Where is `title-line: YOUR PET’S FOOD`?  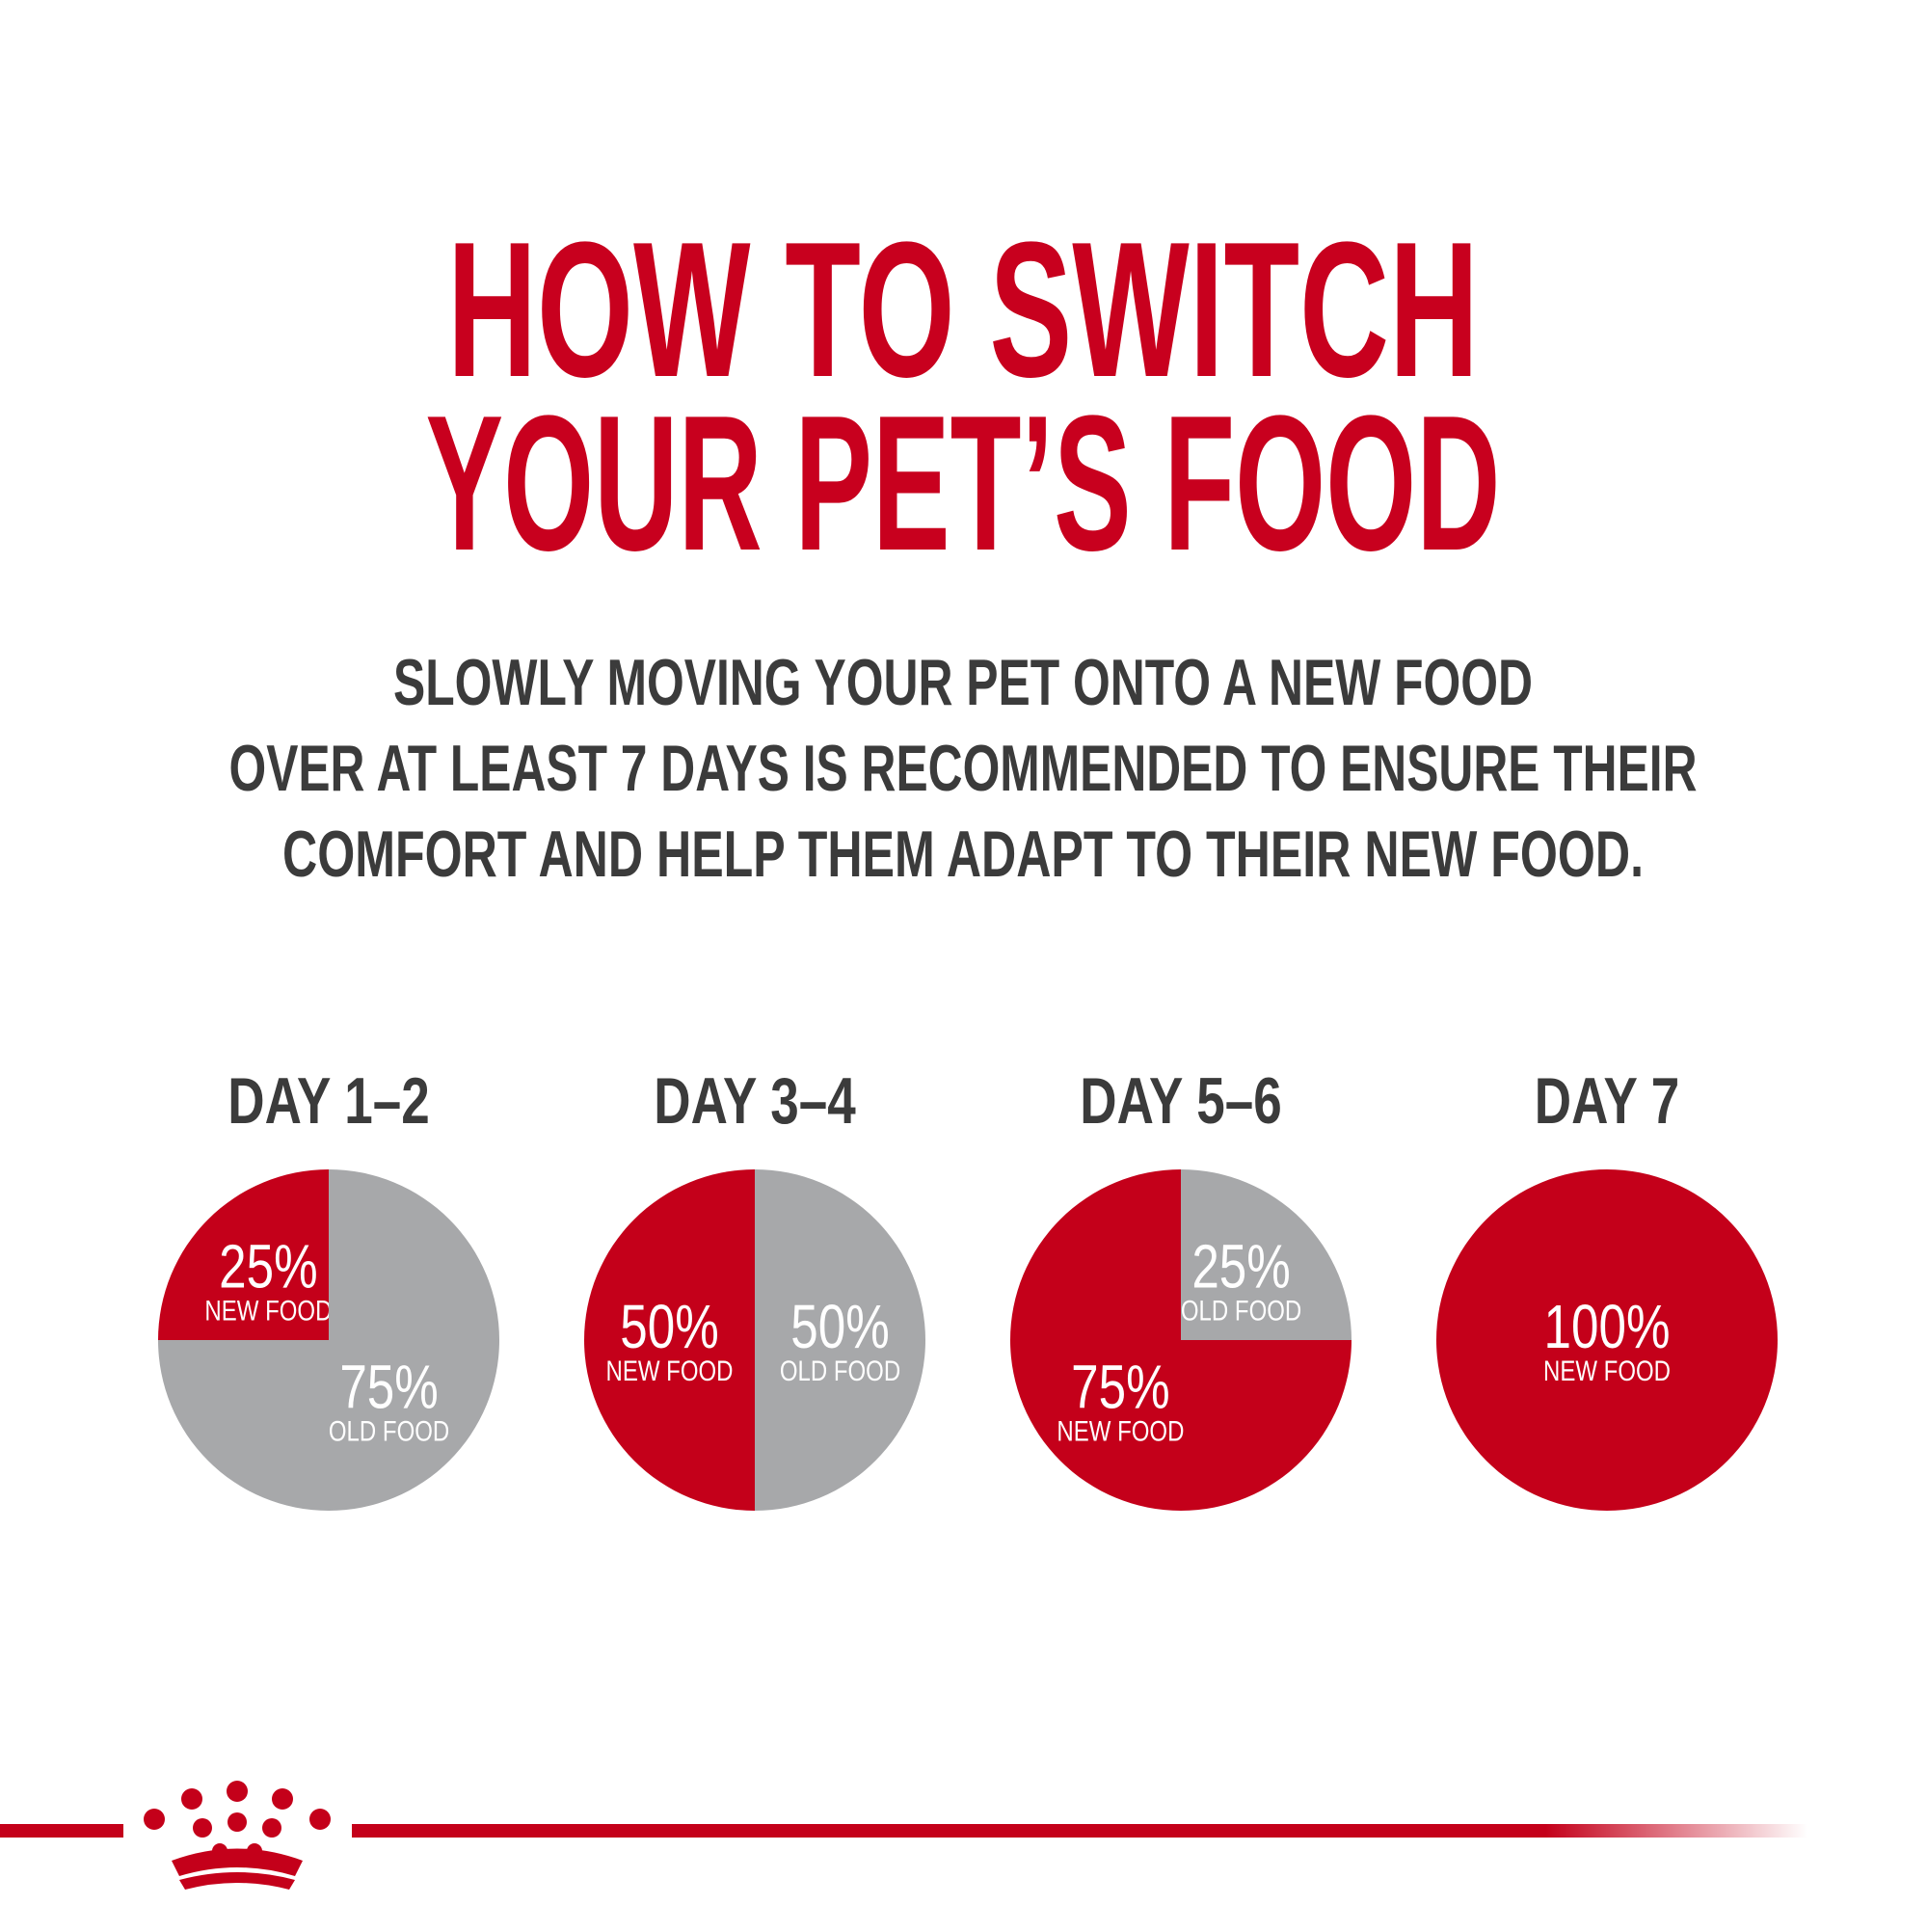
title-line: YOUR PET’S FOOD is located at coordinates (963, 484).